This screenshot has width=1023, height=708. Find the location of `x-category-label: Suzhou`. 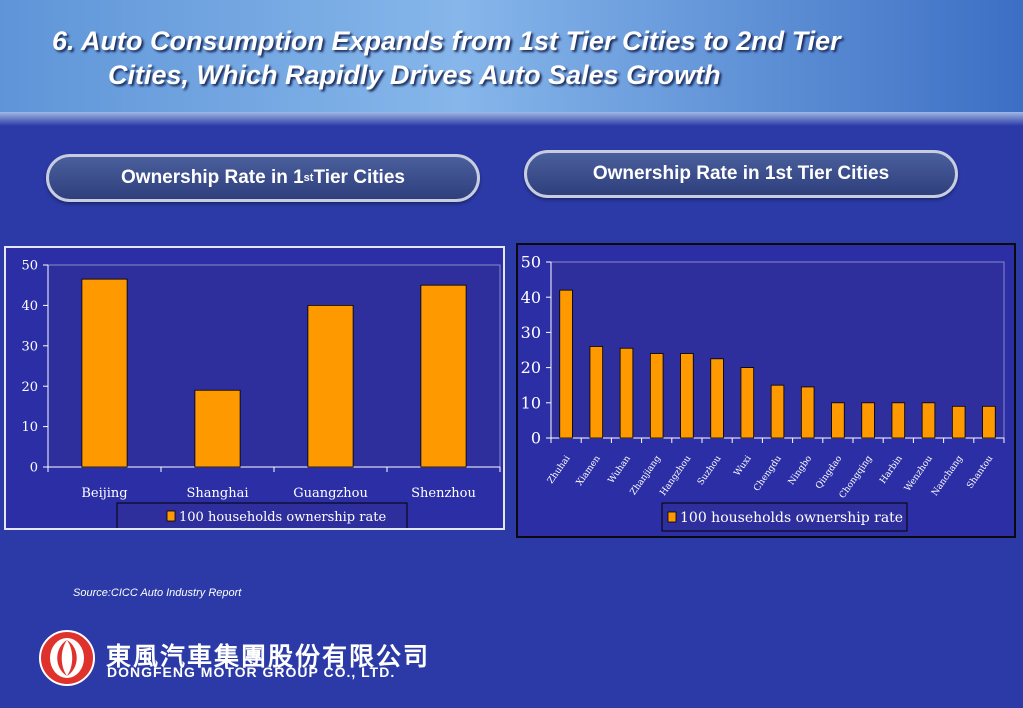

x-category-label: Suzhou is located at coordinates (710, 471).